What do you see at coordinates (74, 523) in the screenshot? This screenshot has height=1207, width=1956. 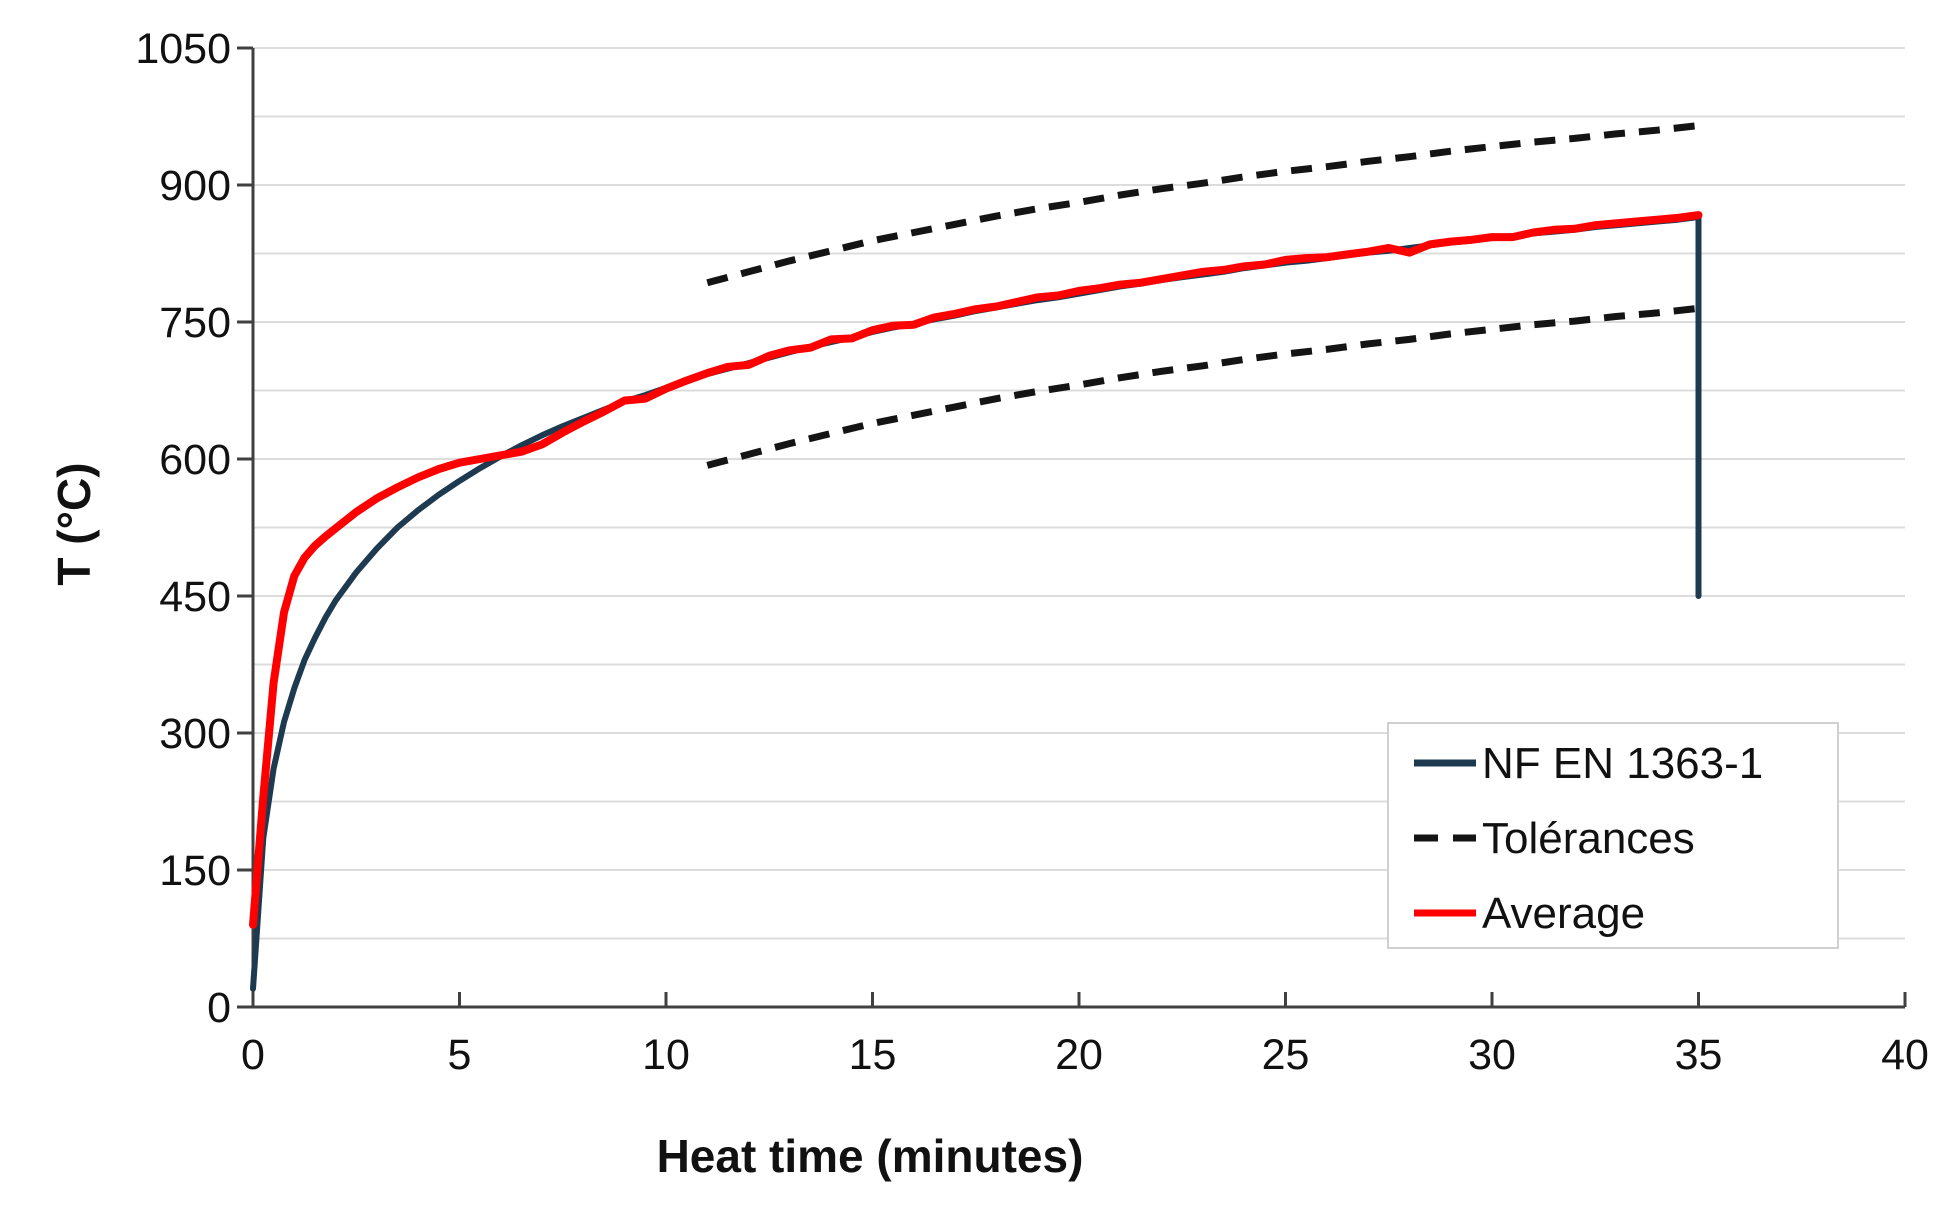 I see `y-axis-title: T (°C)` at bounding box center [74, 523].